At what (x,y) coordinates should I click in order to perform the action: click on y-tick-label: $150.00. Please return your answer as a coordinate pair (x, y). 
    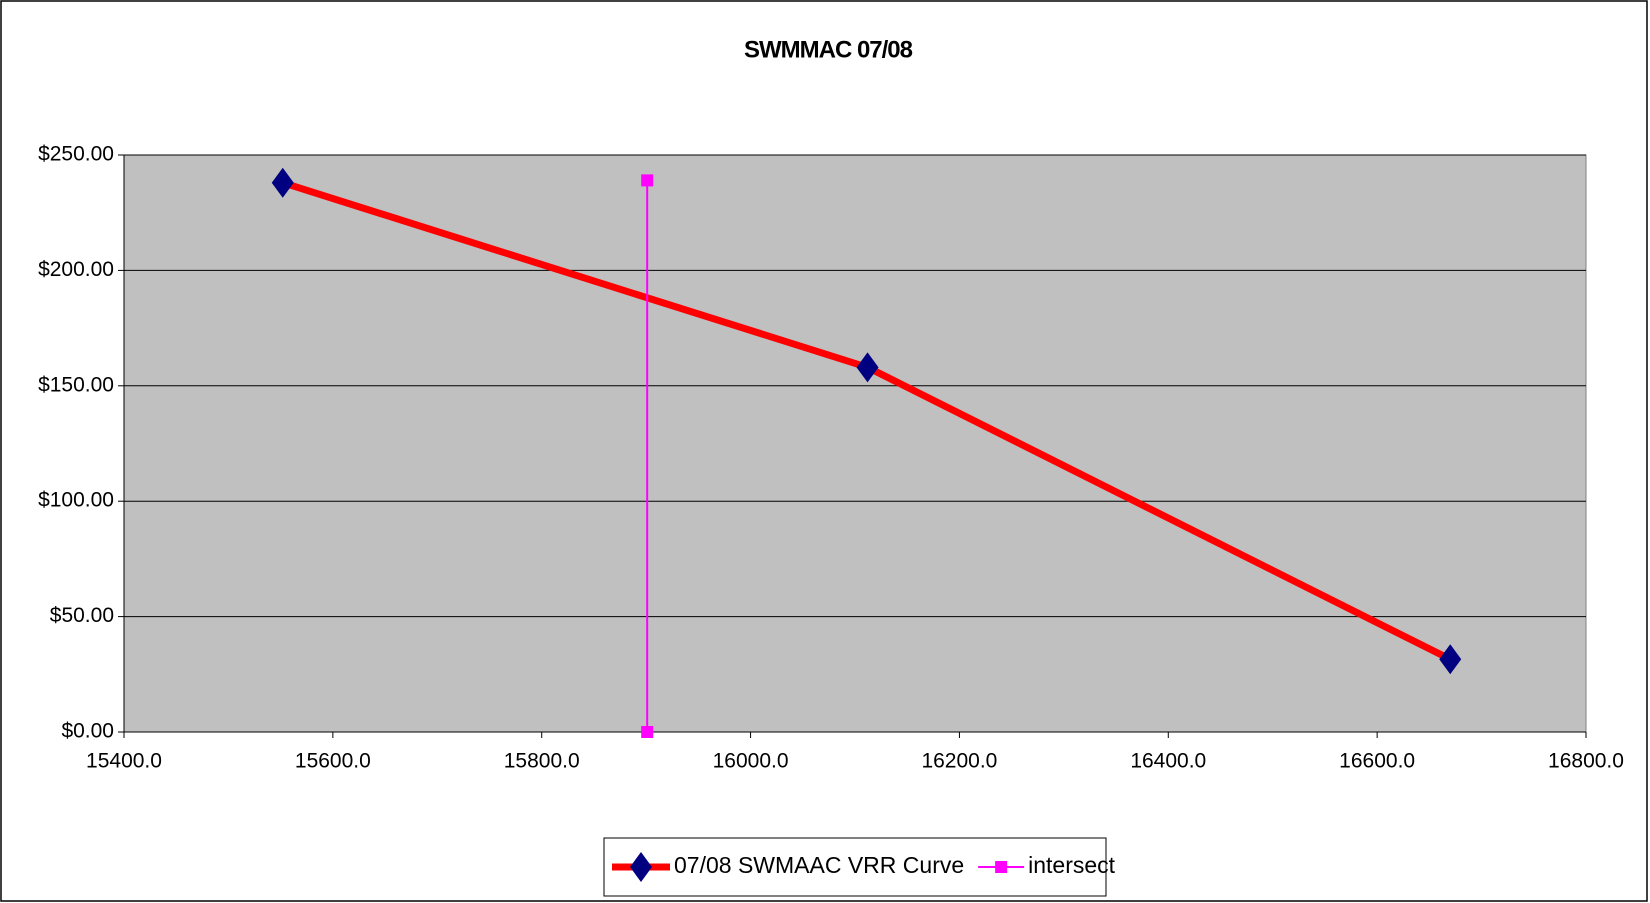
    Looking at the image, I should click on (76, 384).